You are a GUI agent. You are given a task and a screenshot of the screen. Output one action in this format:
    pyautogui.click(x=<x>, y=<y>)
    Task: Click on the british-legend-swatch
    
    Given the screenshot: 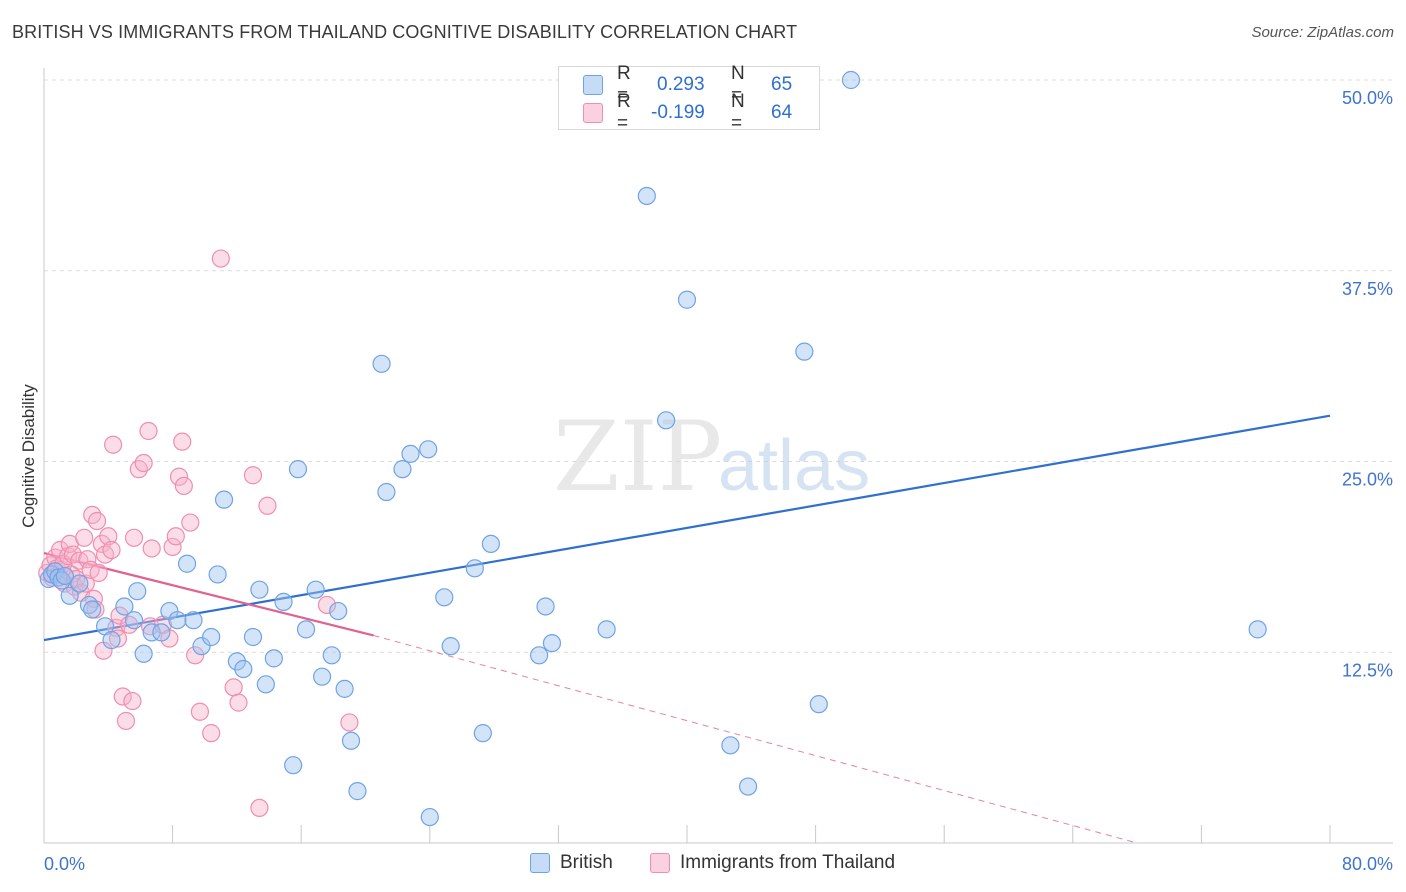 What is the action you would take?
    pyautogui.click(x=540, y=863)
    